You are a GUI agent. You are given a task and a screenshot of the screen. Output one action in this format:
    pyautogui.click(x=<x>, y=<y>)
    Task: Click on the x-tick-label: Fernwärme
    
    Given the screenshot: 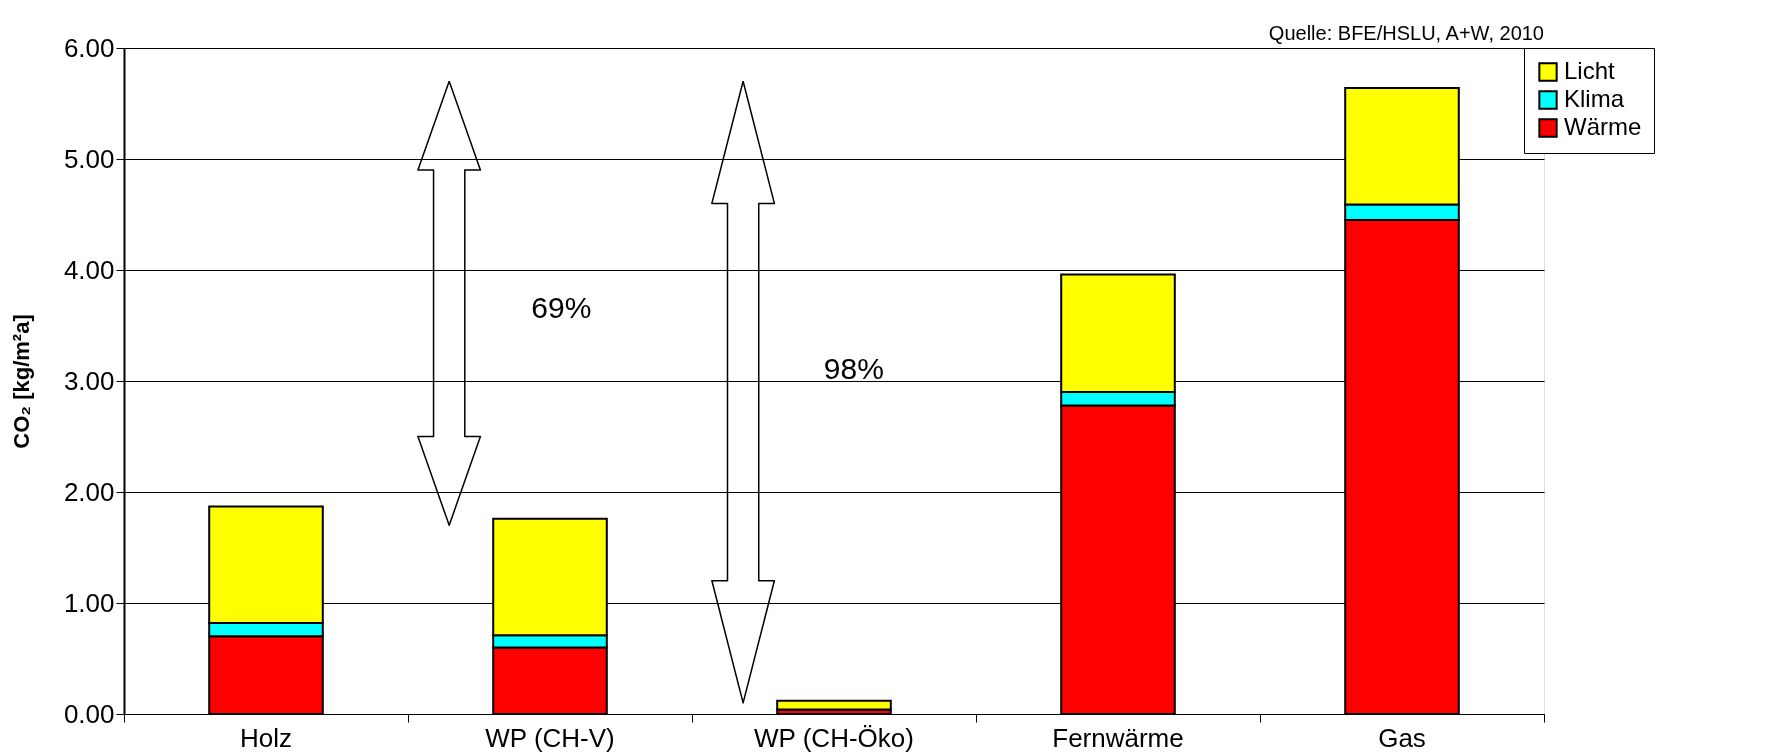 What is the action you would take?
    pyautogui.click(x=1118, y=738)
    